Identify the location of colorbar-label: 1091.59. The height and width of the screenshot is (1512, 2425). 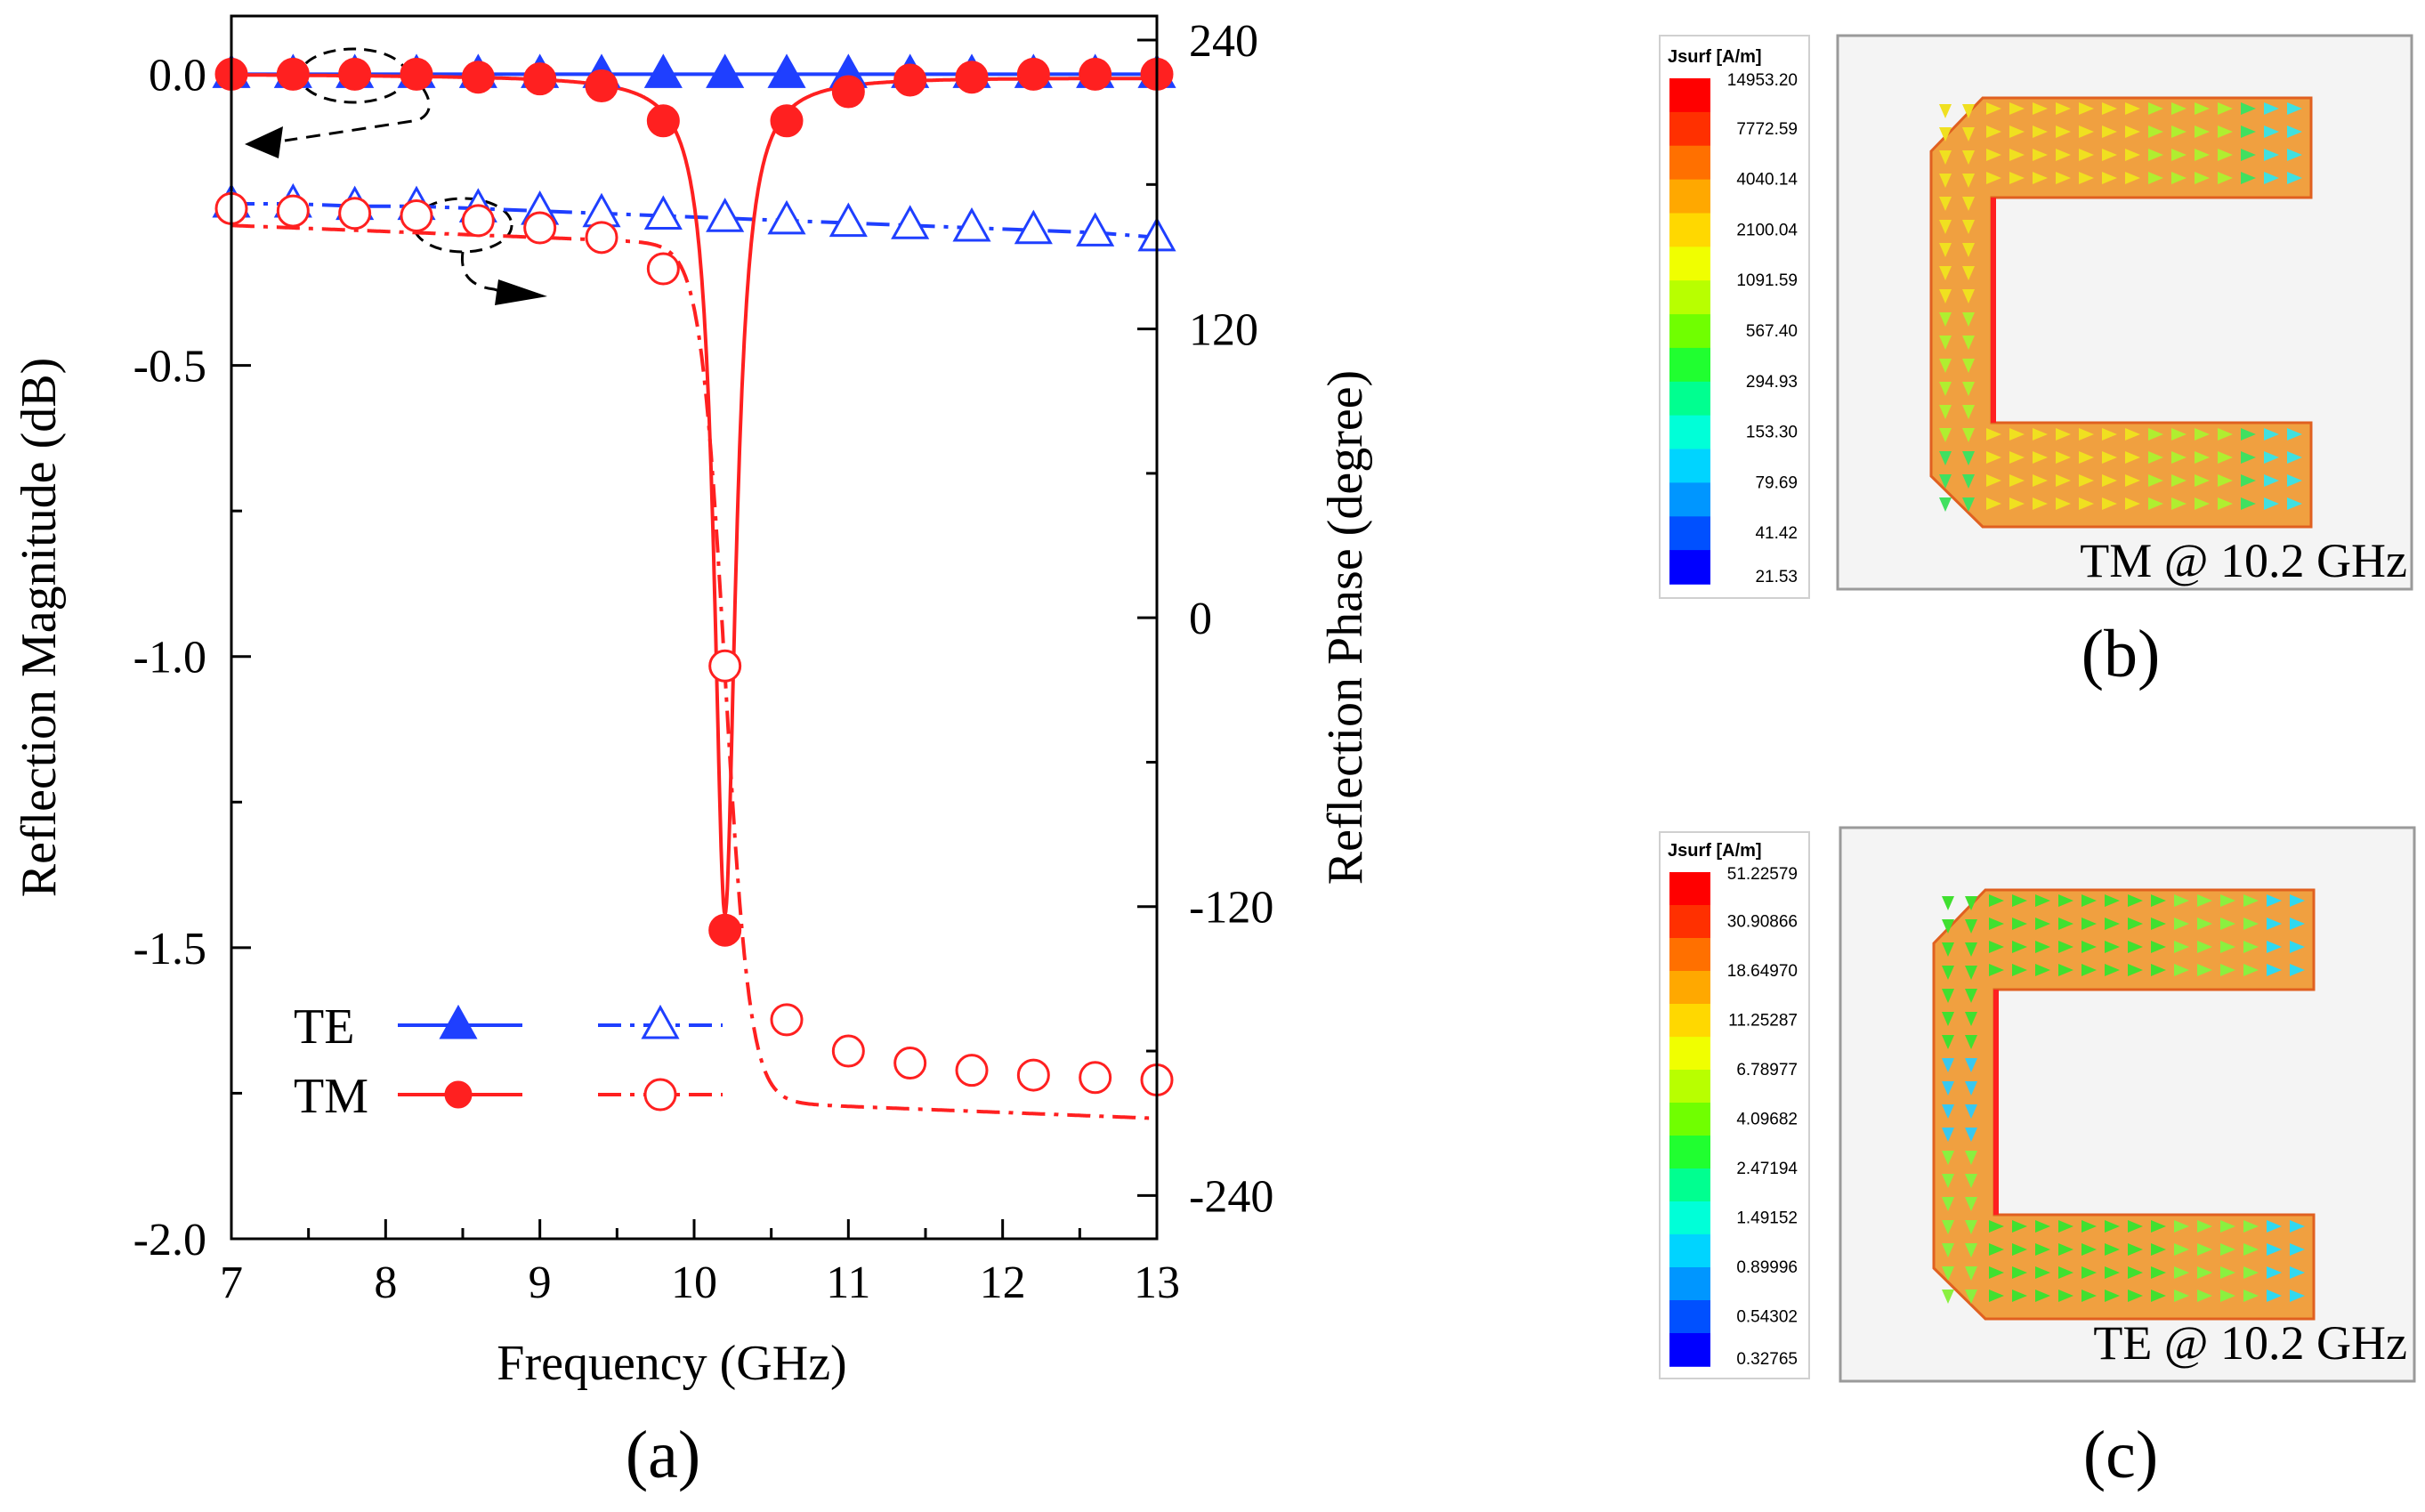
(1767, 280).